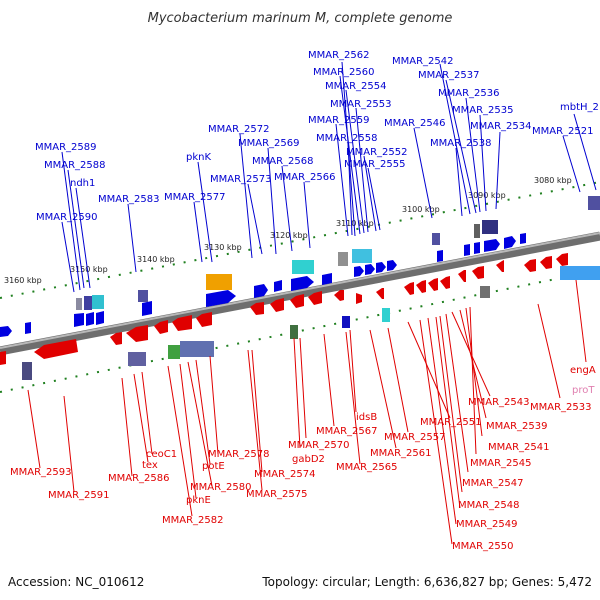 This screenshot has width=600, height=600. I want to click on gene-label-top: MMAR_2534, so click(501, 126).